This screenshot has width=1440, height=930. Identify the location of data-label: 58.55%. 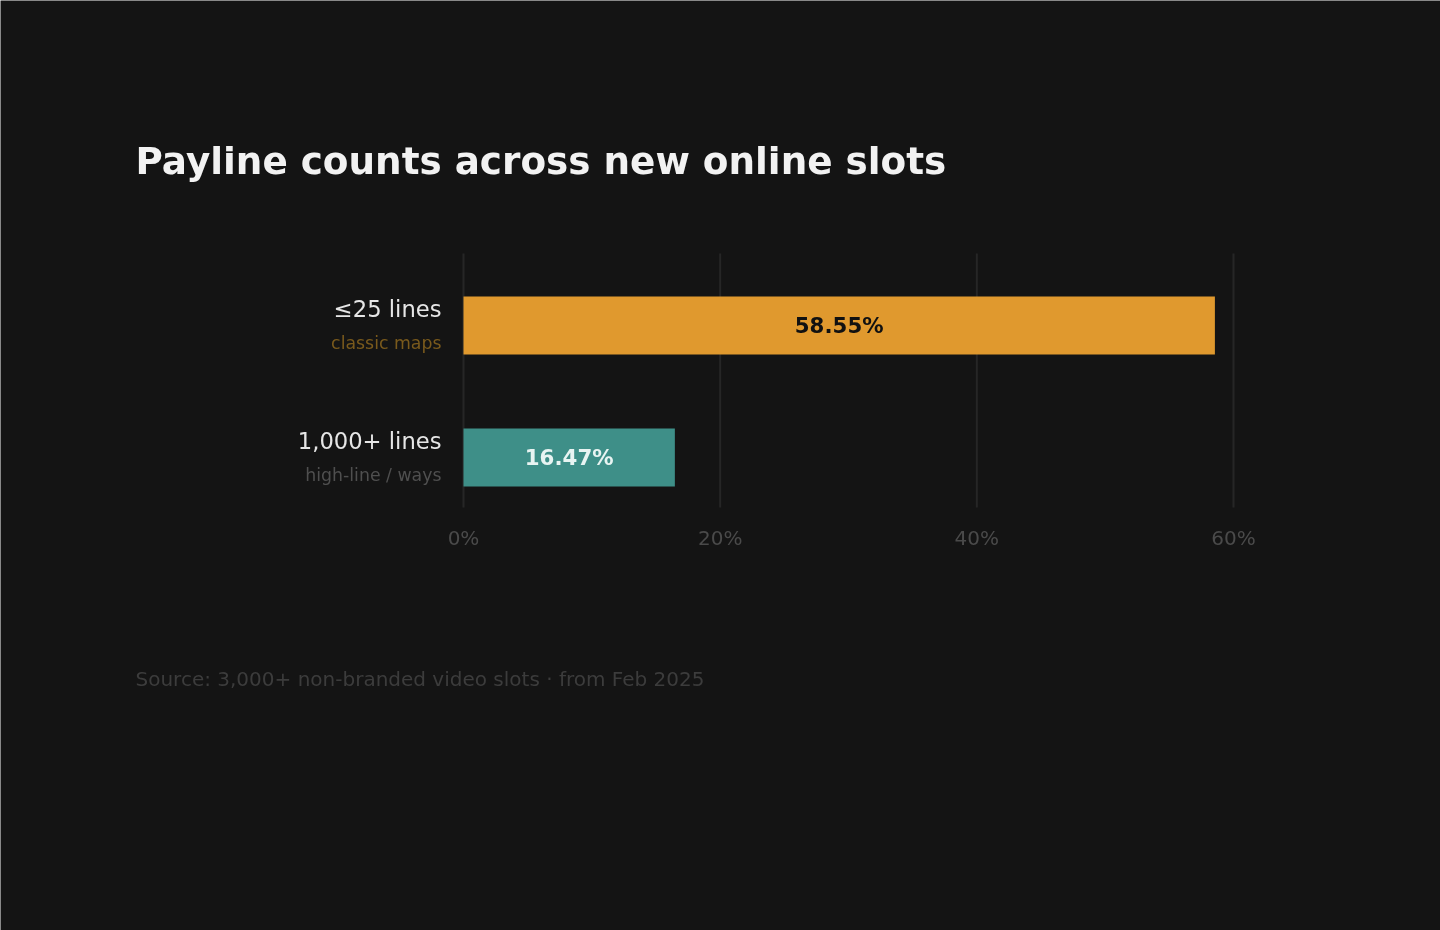
(839, 325).